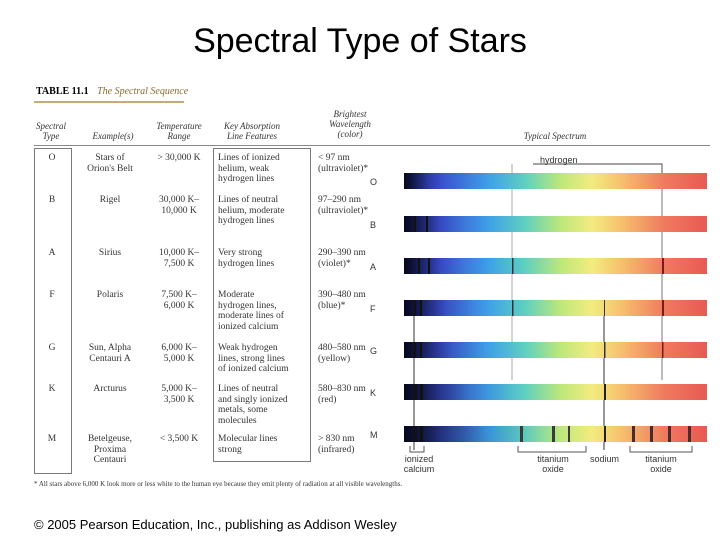 The width and height of the screenshot is (720, 540). I want to click on header-line: Range, so click(179, 136).